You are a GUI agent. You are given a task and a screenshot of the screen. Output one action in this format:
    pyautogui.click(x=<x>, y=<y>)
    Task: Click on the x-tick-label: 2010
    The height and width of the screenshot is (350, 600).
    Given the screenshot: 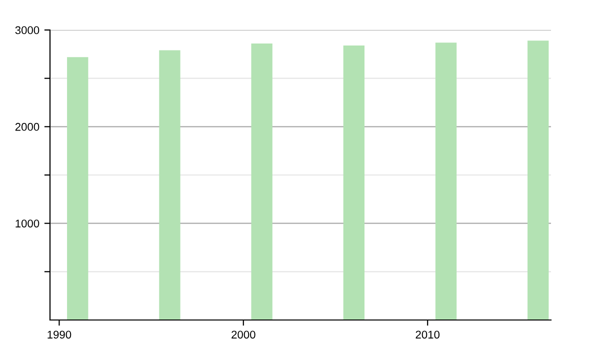 What is the action you would take?
    pyautogui.click(x=428, y=334)
    